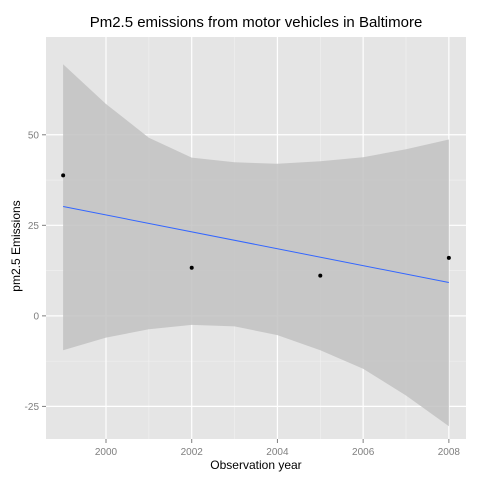 The image size is (480, 480). What do you see at coordinates (106, 452) in the screenshot?
I see `x-tick-label: 2000` at bounding box center [106, 452].